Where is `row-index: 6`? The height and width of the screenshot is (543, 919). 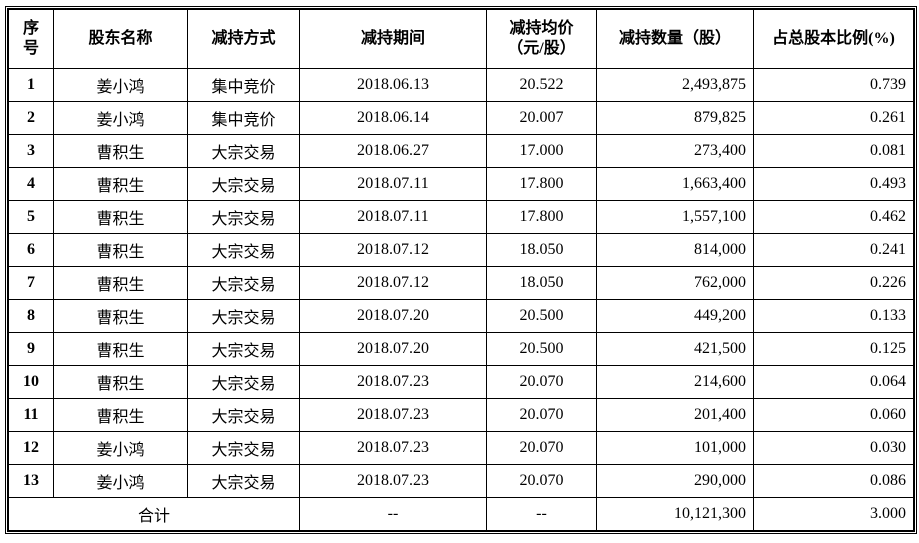
row-index: 6 is located at coordinates (31, 250).